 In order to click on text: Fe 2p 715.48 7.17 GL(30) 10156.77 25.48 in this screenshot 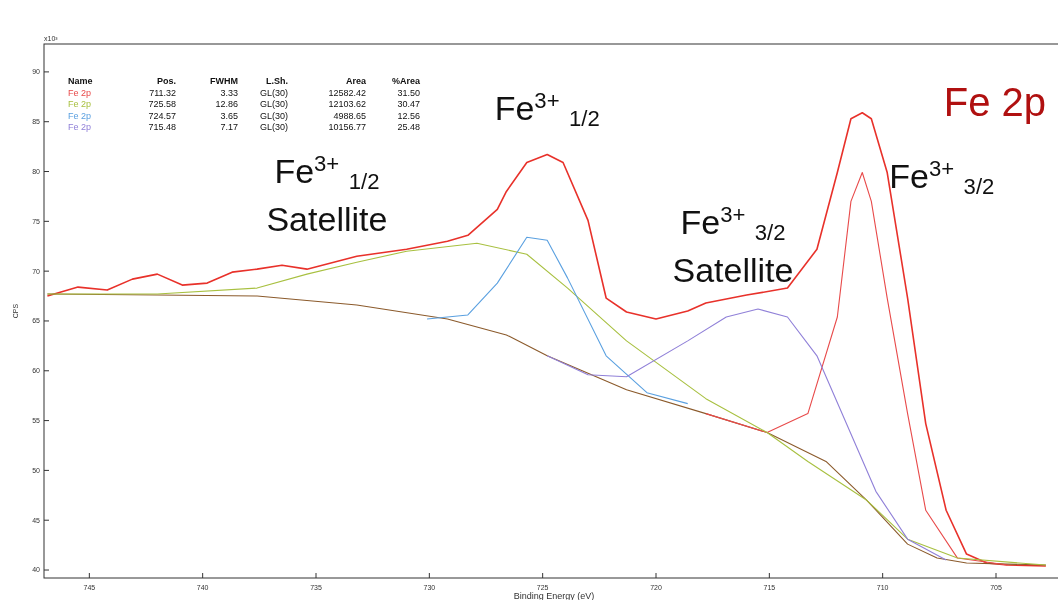, I will do `click(244, 127)`.